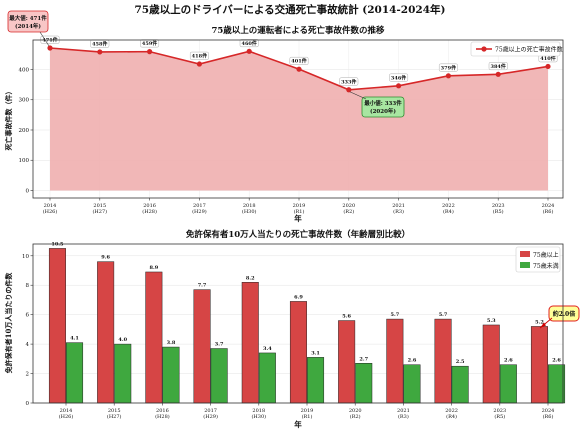  I want to click on data-label: 384件, so click(497, 66).